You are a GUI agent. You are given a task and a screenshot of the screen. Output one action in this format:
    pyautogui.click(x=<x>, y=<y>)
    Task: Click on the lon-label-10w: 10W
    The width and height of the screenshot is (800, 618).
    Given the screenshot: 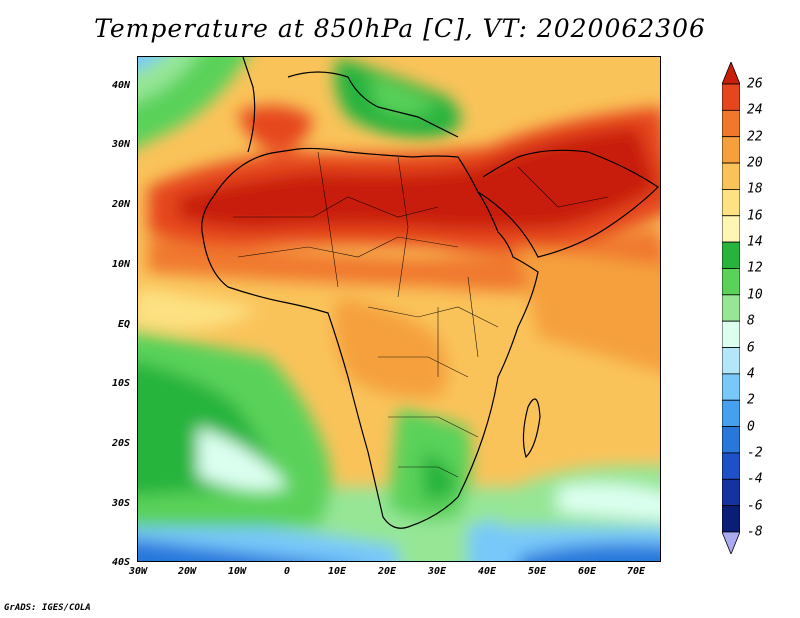 What is the action you would take?
    pyautogui.click(x=237, y=571)
    